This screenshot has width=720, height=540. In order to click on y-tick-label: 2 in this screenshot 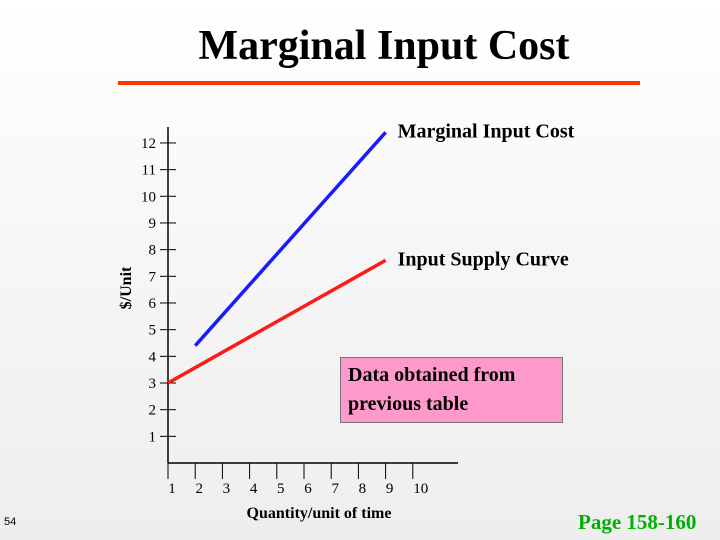, I will do `click(153, 411)`.